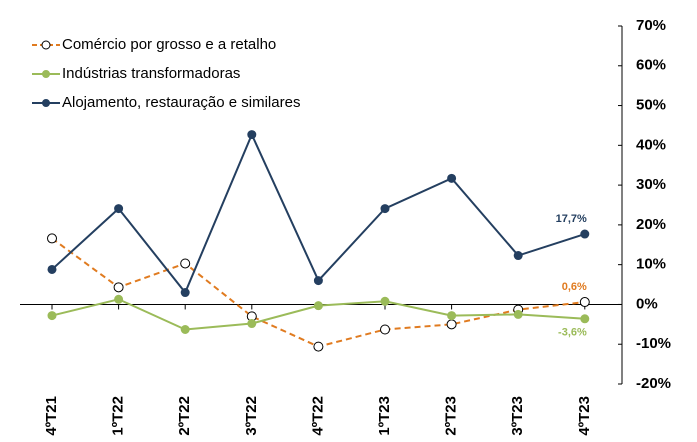 This screenshot has width=697, height=442. Describe the element at coordinates (653, 383) in the screenshot. I see `y-tick-label: -20%` at that location.